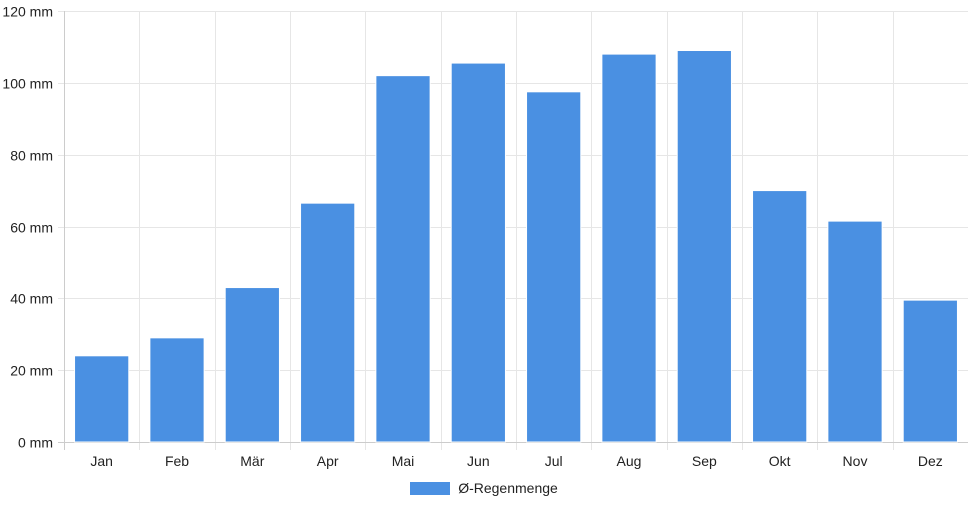 The width and height of the screenshot is (968, 508). Describe the element at coordinates (780, 461) in the screenshot. I see `x-tick-label: Okt` at that location.